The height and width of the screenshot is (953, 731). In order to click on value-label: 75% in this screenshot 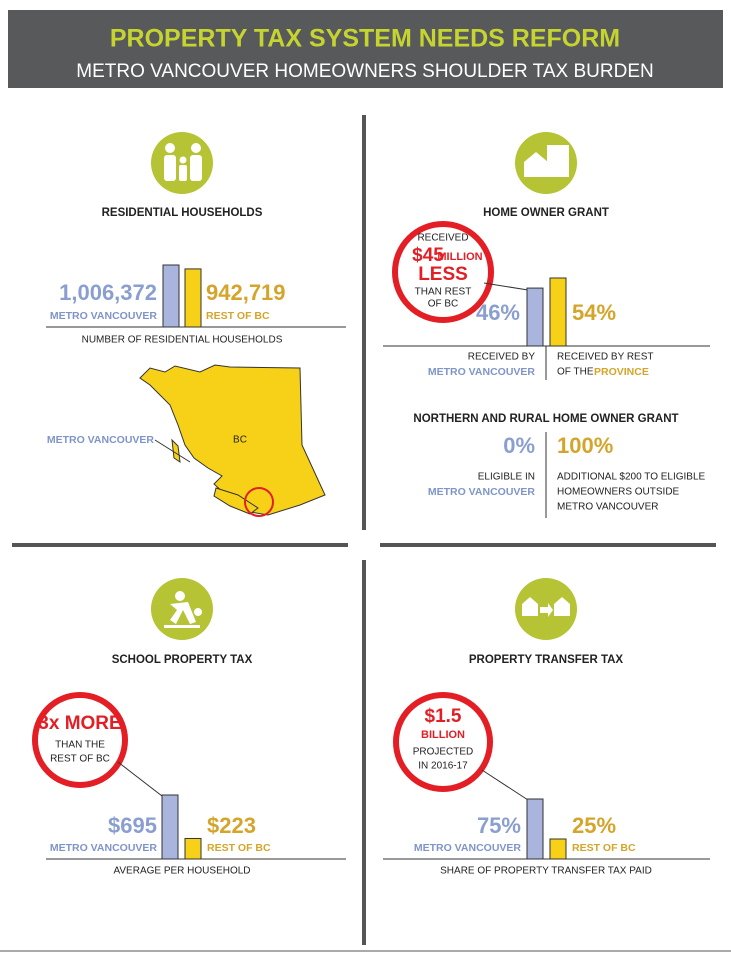, I will do `click(499, 825)`.